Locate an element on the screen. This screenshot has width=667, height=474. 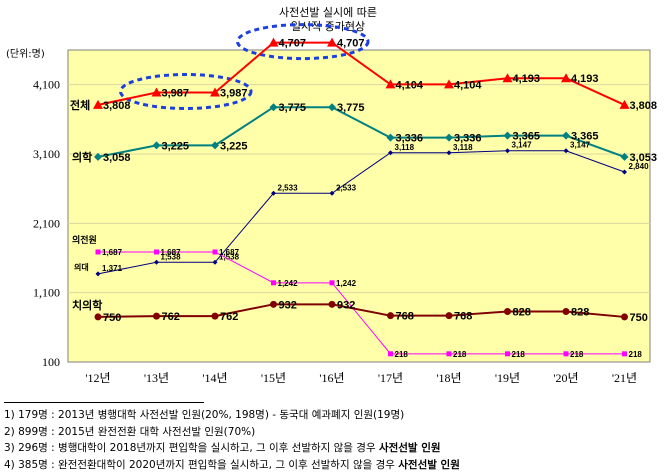
data-label: 1,687 is located at coordinates (112, 252).